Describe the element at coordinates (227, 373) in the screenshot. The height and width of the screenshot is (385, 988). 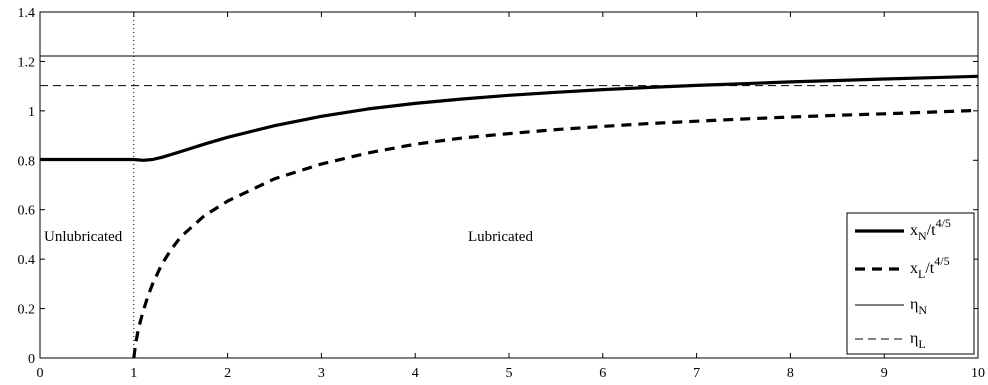
I see `x-tick-label: 2` at that location.